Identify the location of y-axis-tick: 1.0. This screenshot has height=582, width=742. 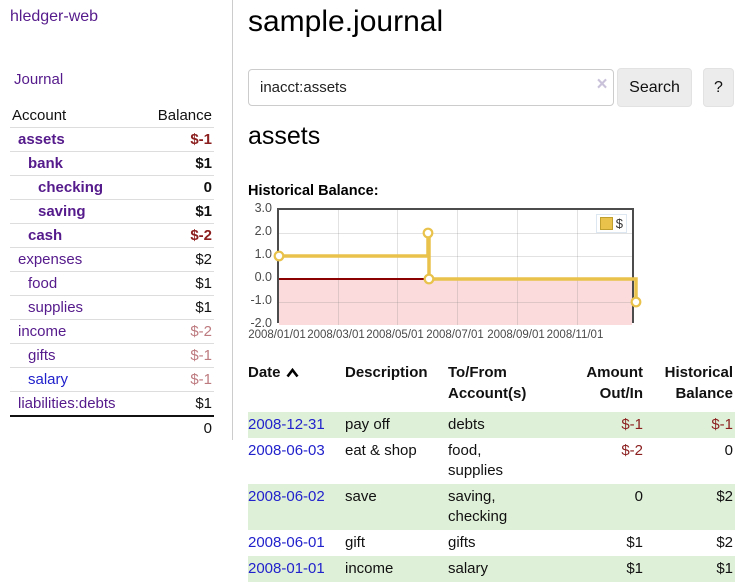
(263, 254).